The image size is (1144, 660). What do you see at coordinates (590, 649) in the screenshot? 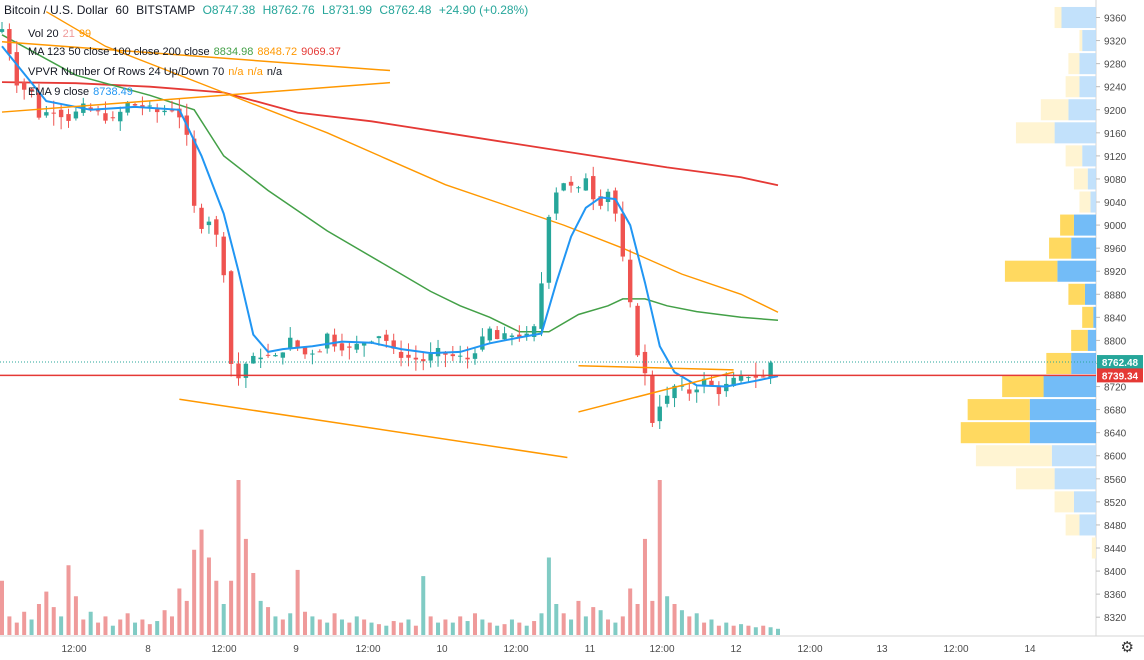
I see `x-tick-label: 11` at bounding box center [590, 649].